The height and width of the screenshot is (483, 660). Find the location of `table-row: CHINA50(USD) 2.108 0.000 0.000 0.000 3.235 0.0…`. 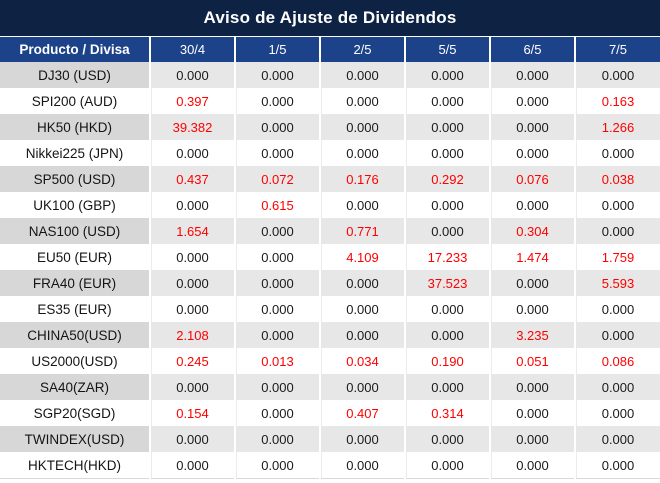

table-row: CHINA50(USD) 2.108 0.000 0.000 0.000 3.235 0.0… is located at coordinates (330, 335).